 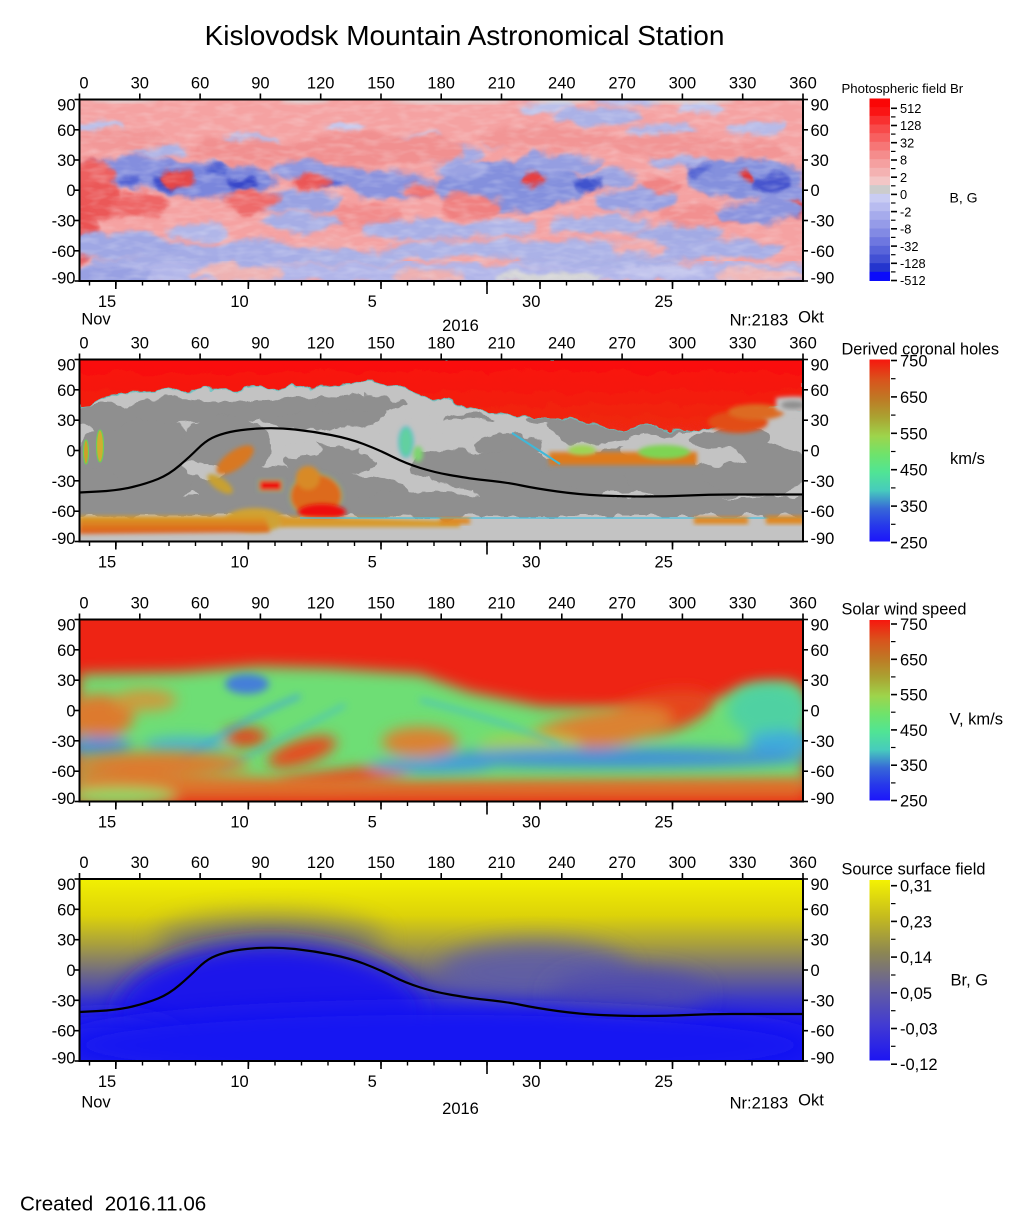 What do you see at coordinates (919, 1030) in the screenshot?
I see `svg-text: -0,03` at bounding box center [919, 1030].